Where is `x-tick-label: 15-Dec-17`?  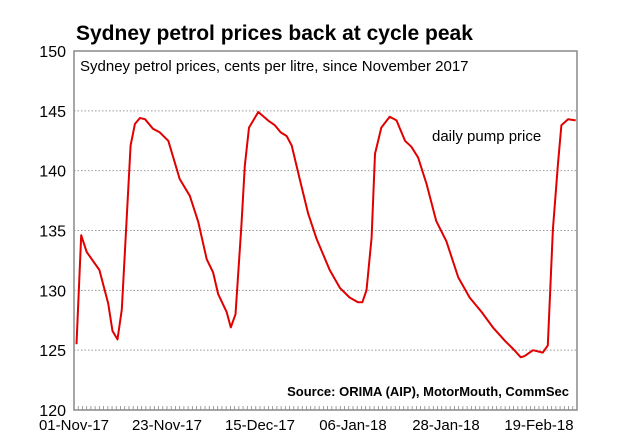 x-tick-label: 15-Dec-17 is located at coordinates (260, 425).